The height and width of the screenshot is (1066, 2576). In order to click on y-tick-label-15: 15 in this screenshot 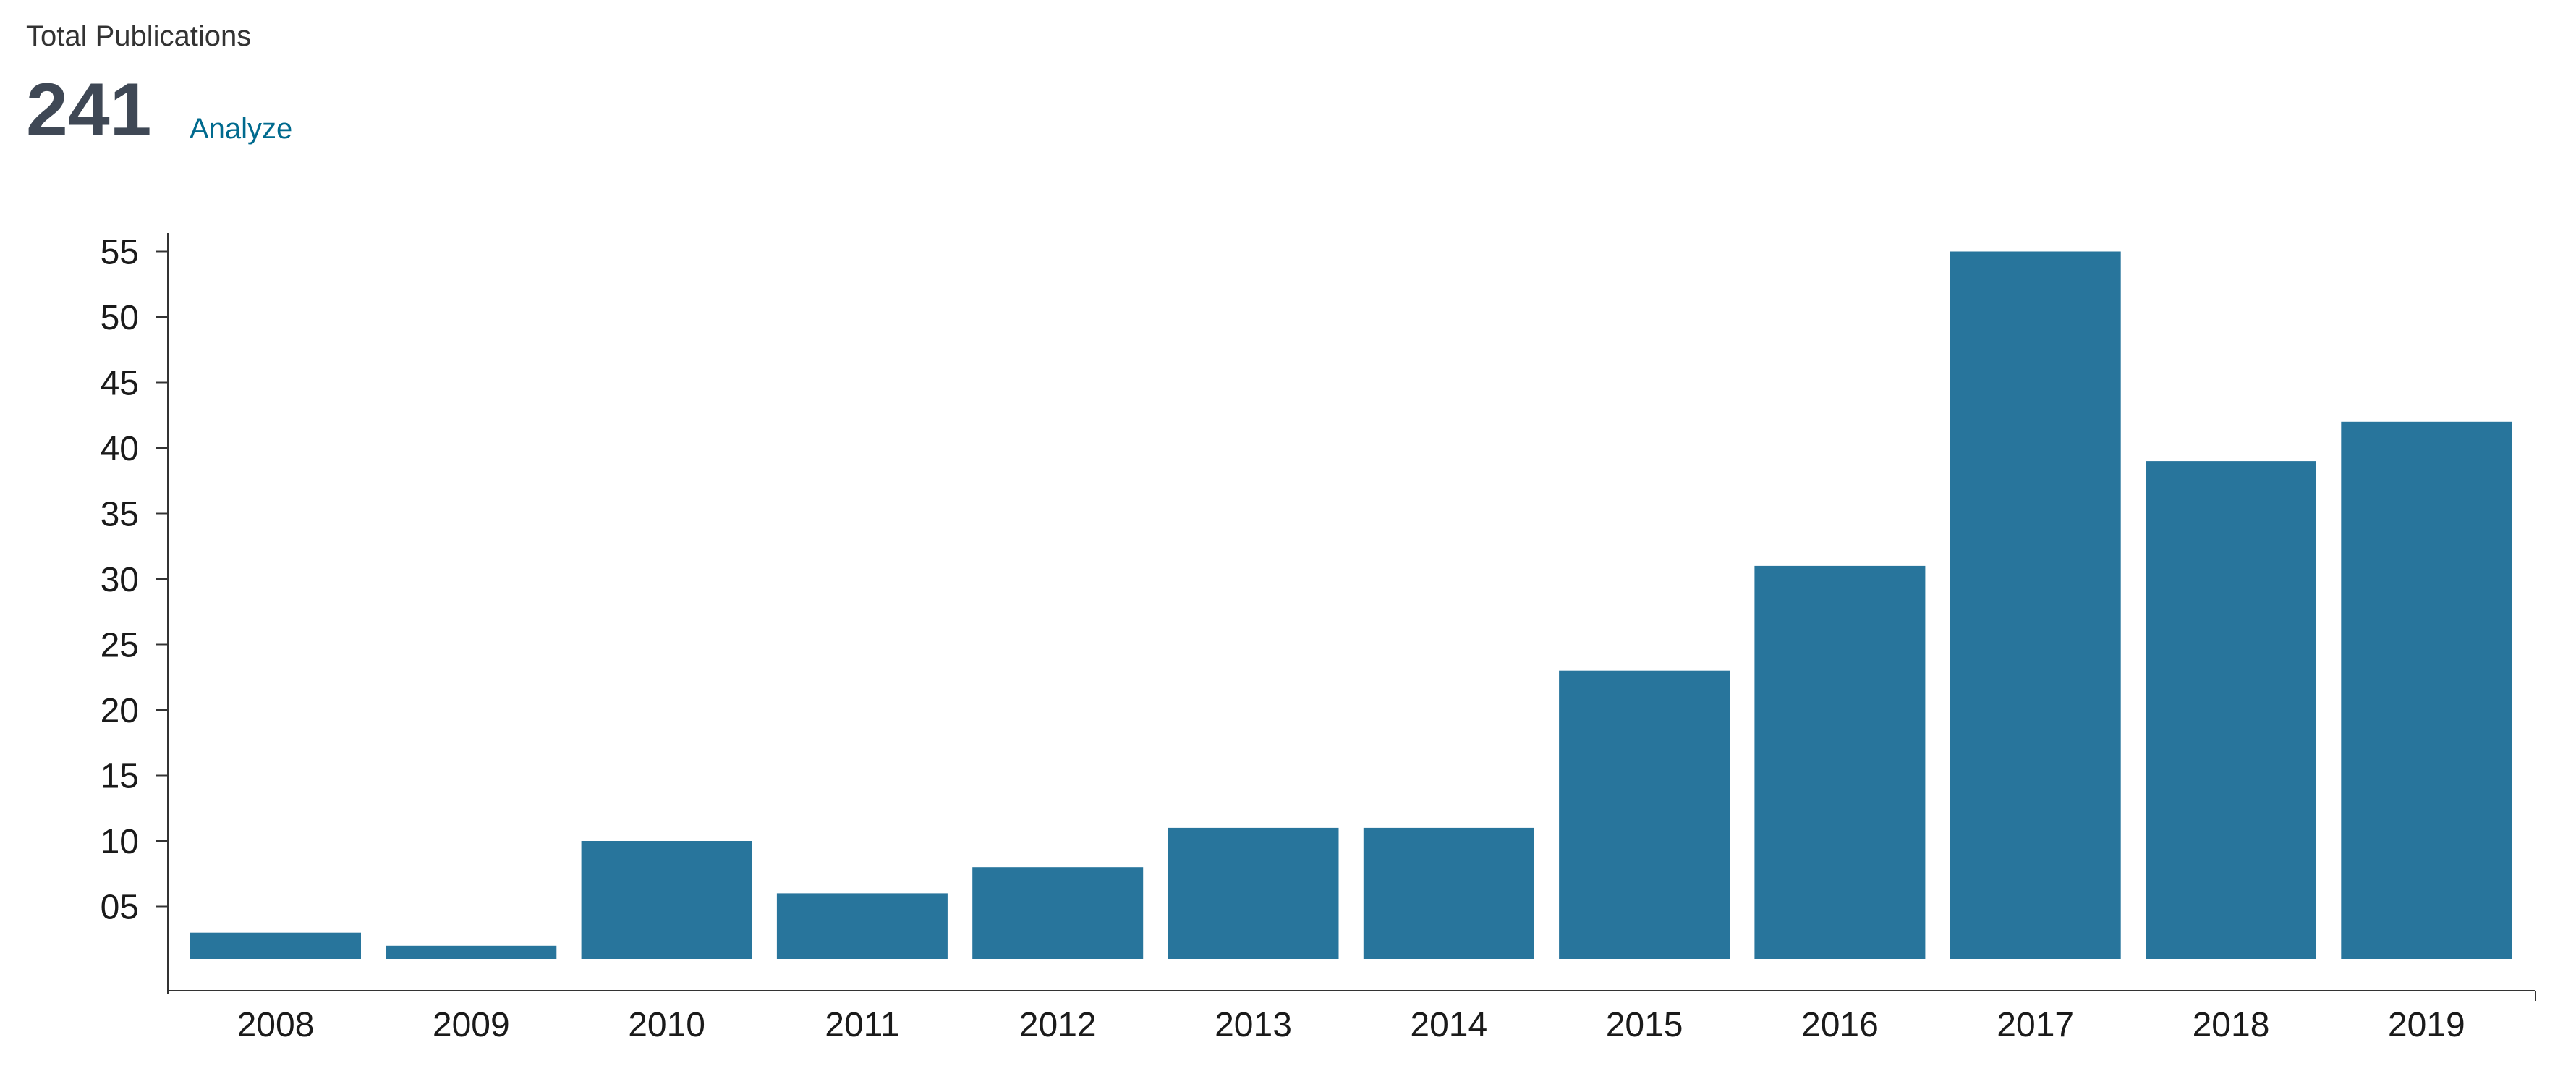, I will do `click(120, 777)`.